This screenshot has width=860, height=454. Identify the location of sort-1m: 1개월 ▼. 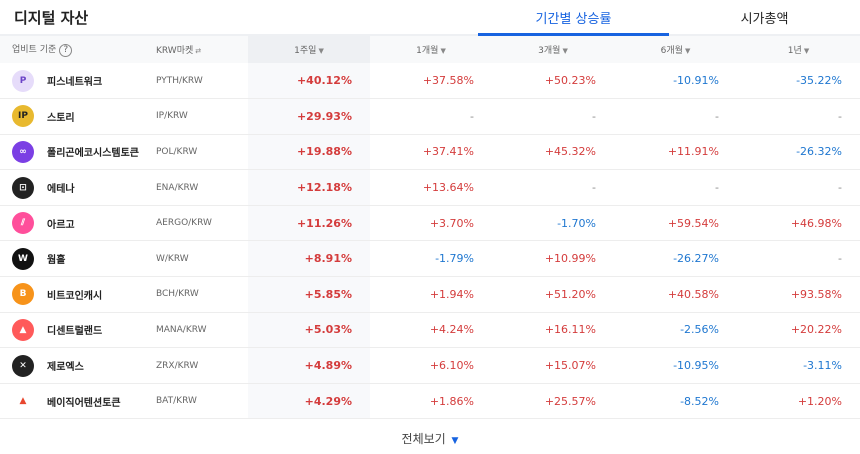
(431, 51).